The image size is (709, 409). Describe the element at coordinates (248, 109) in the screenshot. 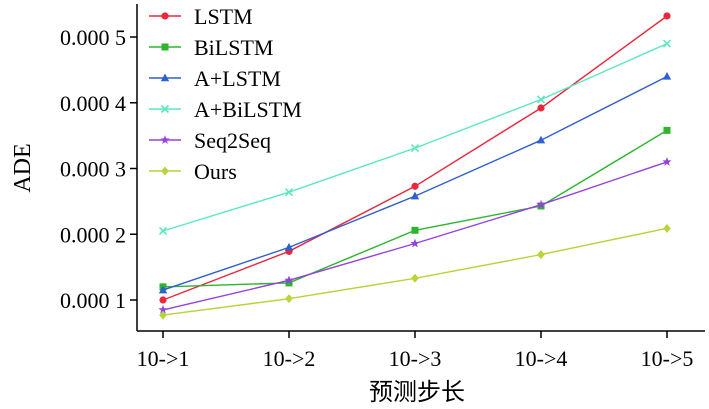

I see `legend-label: A+BiLSTM` at that location.